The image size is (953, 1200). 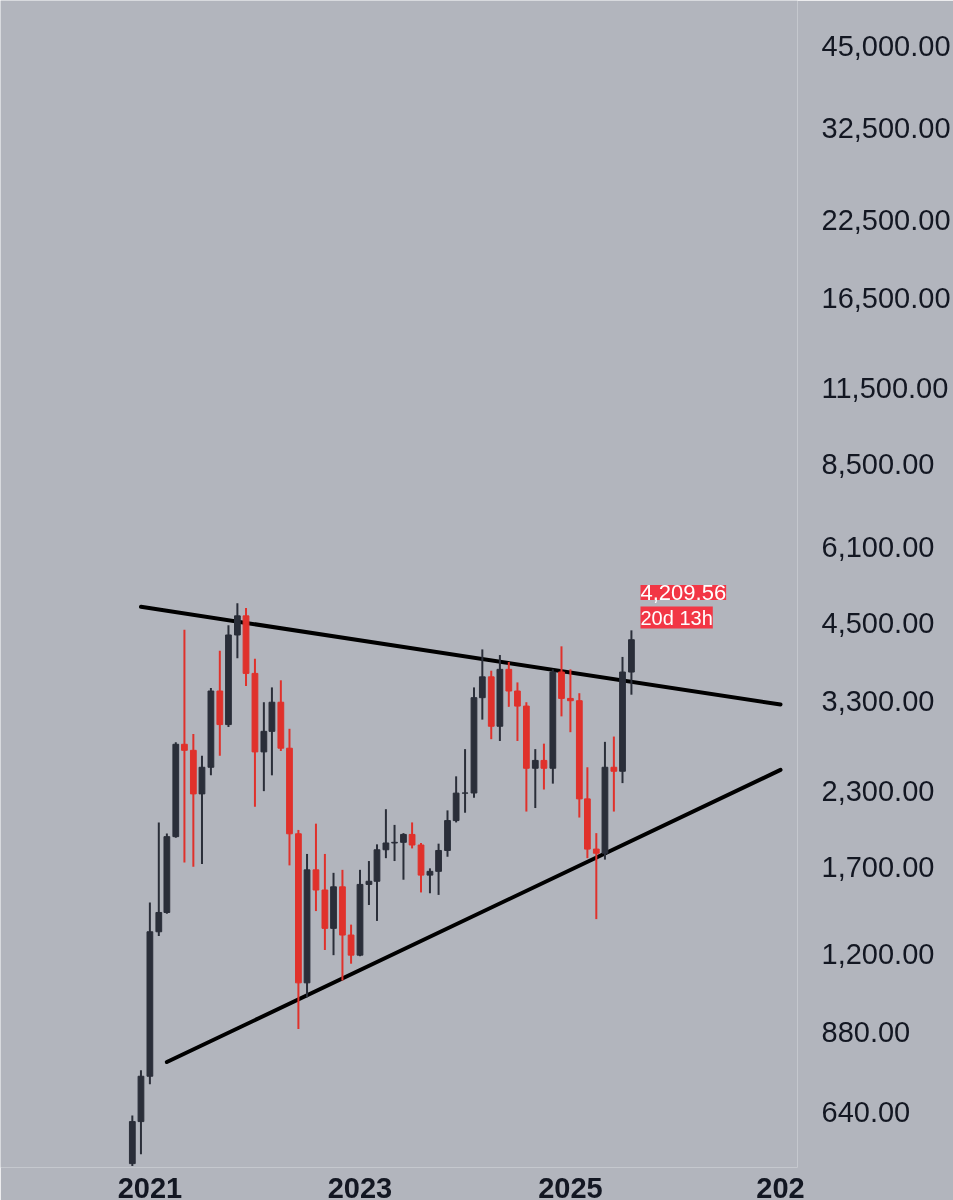 What do you see at coordinates (683, 592) in the screenshot?
I see `annotation: 4,209.56` at bounding box center [683, 592].